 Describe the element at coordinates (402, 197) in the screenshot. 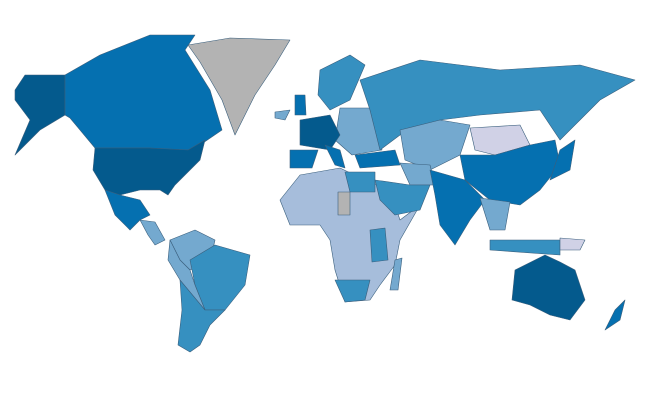

I see `region-middle-east` at that location.